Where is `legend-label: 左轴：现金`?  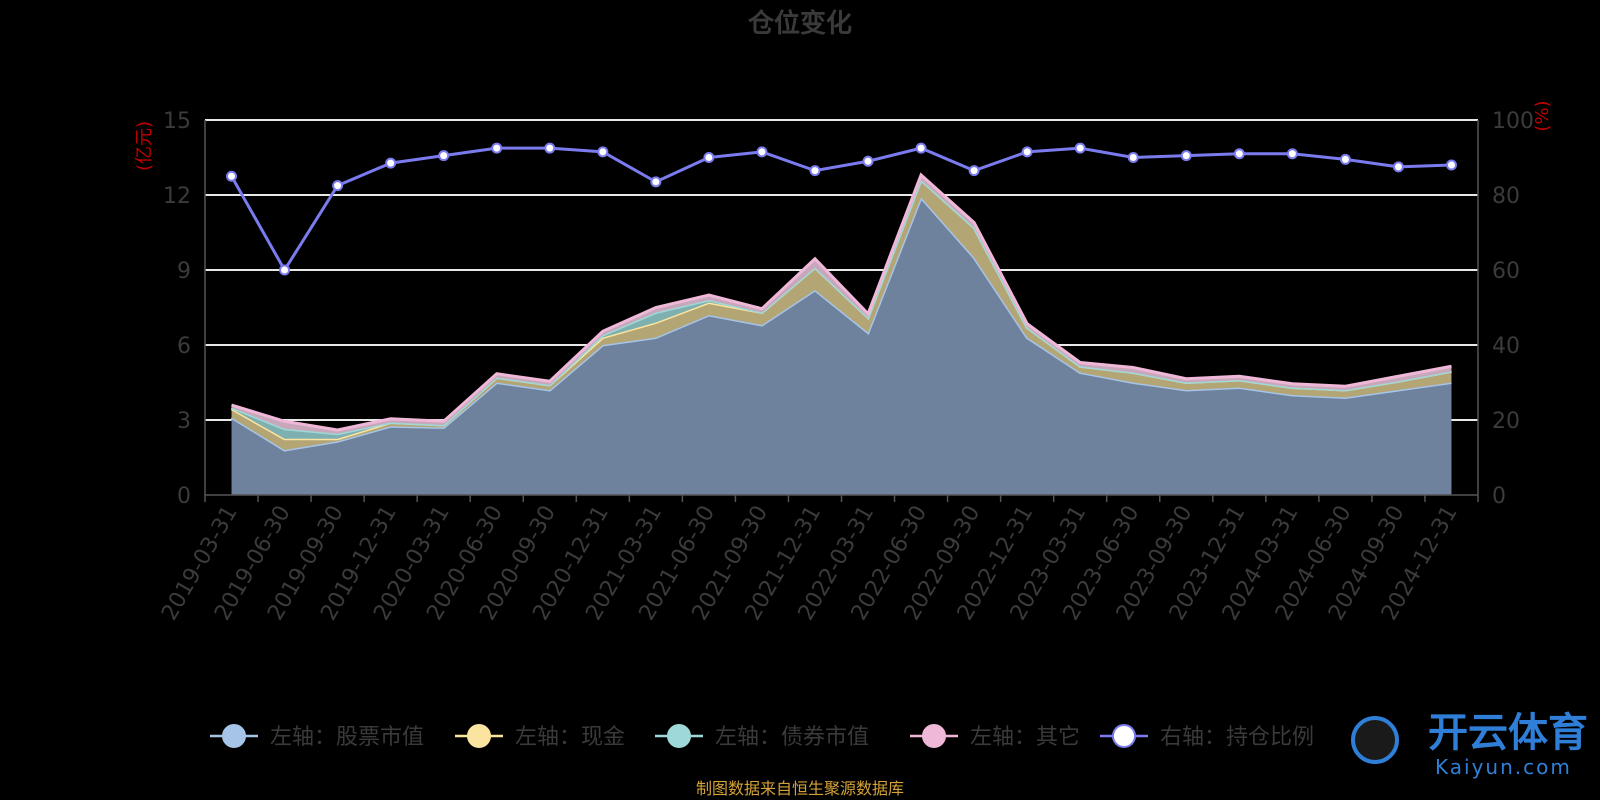 legend-label: 左轴：现金 is located at coordinates (570, 737).